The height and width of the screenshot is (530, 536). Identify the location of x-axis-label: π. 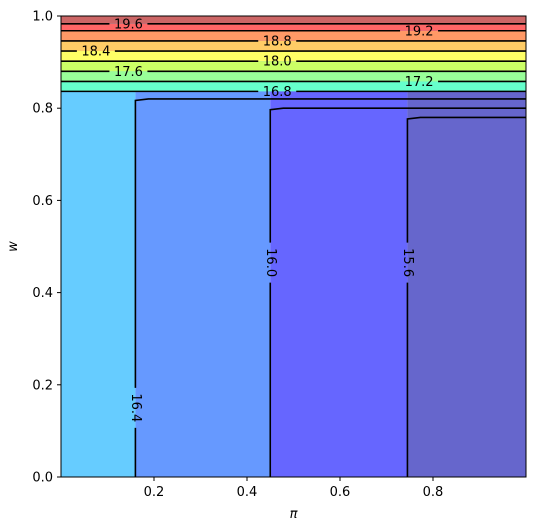
(294, 514).